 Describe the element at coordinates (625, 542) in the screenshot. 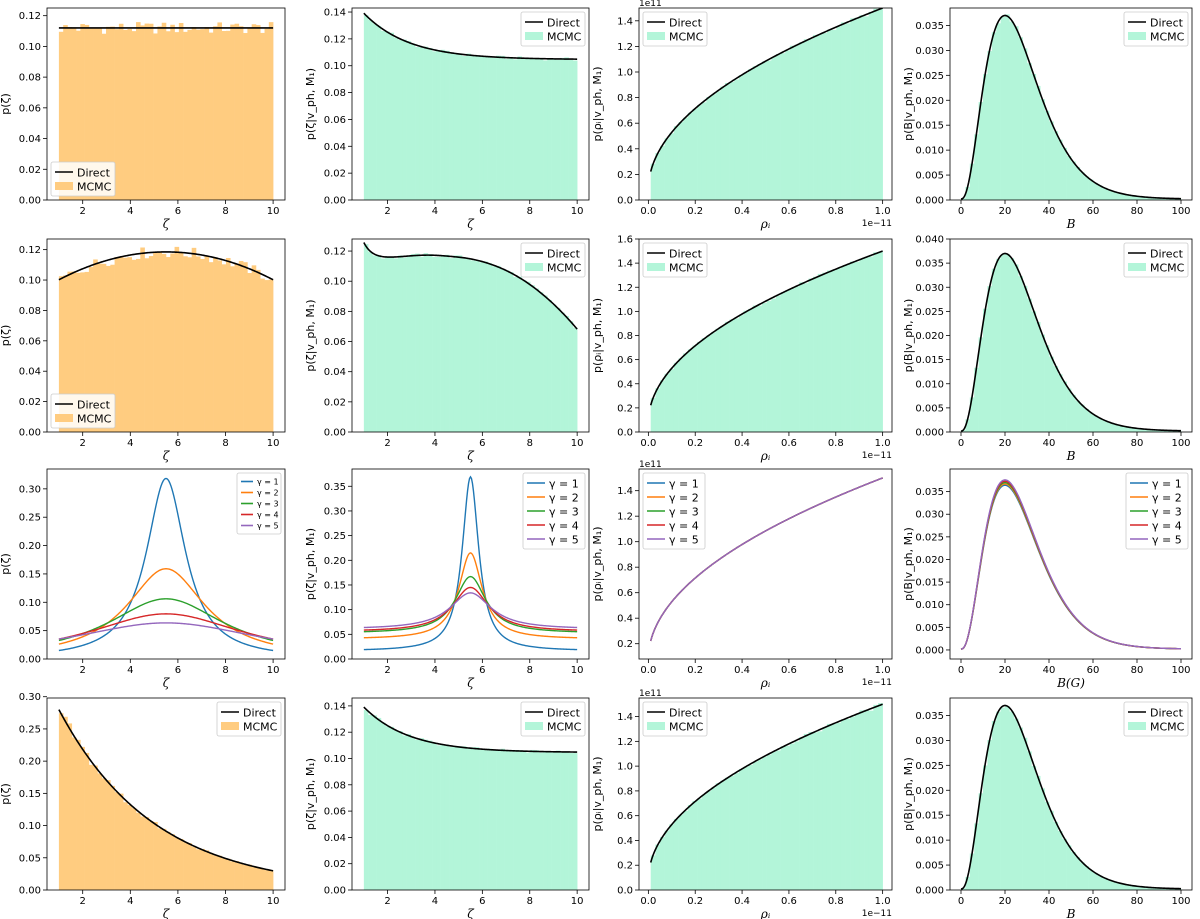

I see `y-tick-label: 1.0` at that location.